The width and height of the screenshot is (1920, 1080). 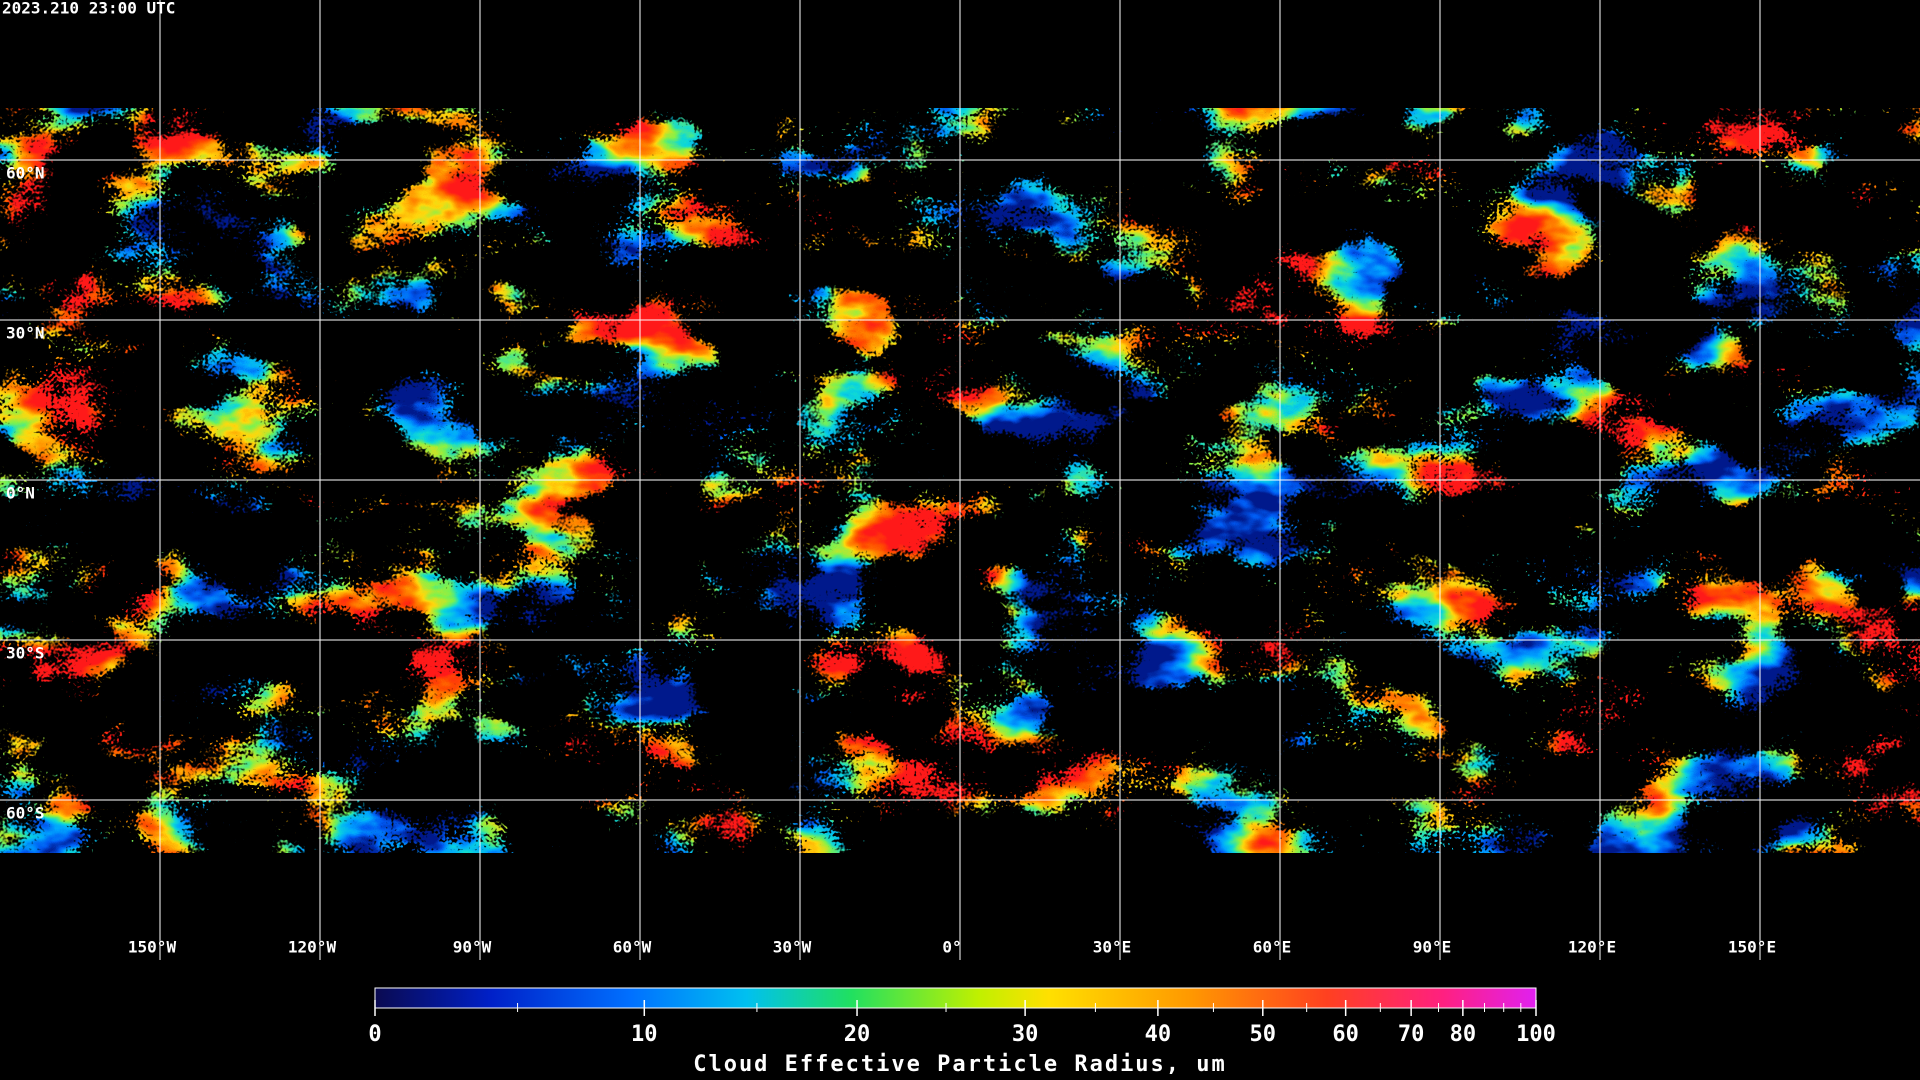 What do you see at coordinates (1411, 1034) in the screenshot?
I see `colorbar-tick-label: 70` at bounding box center [1411, 1034].